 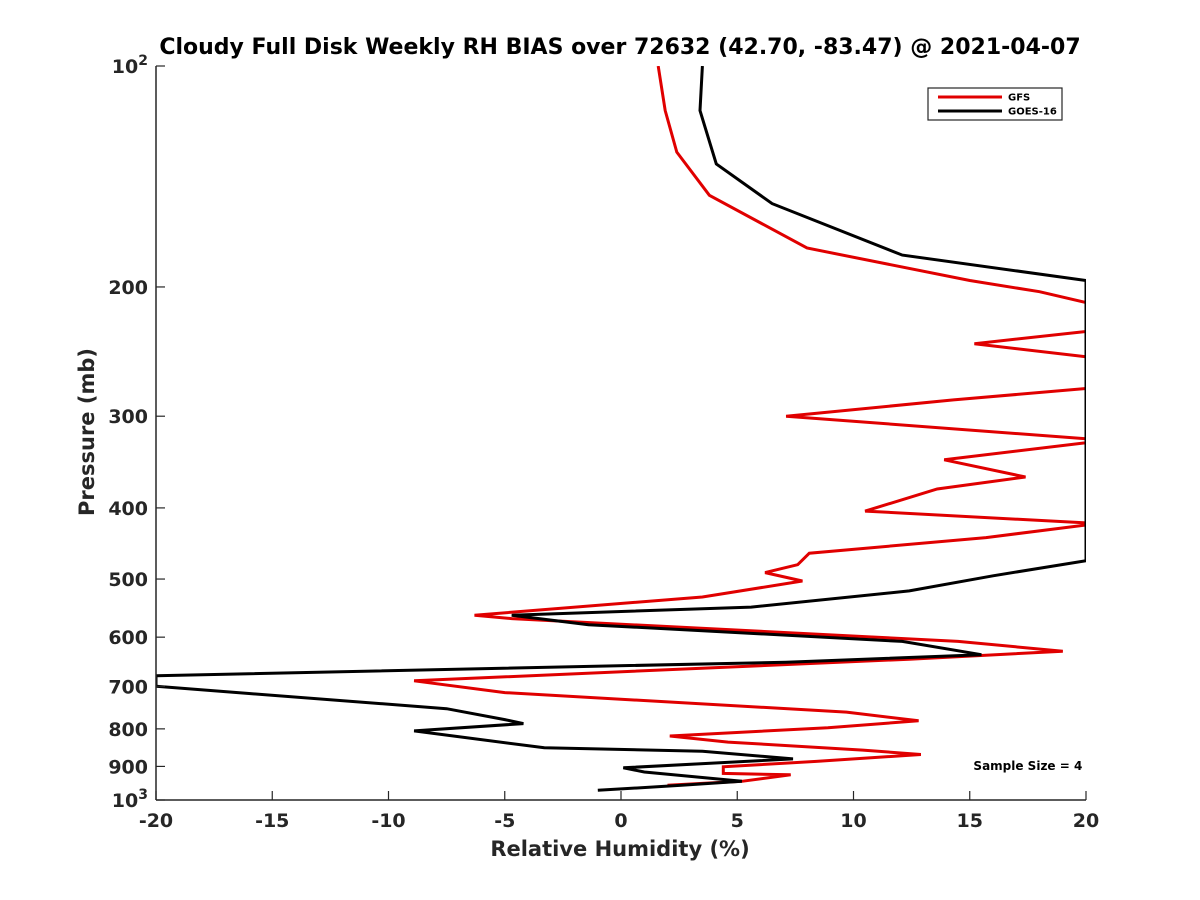 I want to click on y-tick-label: 400, so click(x=128, y=509).